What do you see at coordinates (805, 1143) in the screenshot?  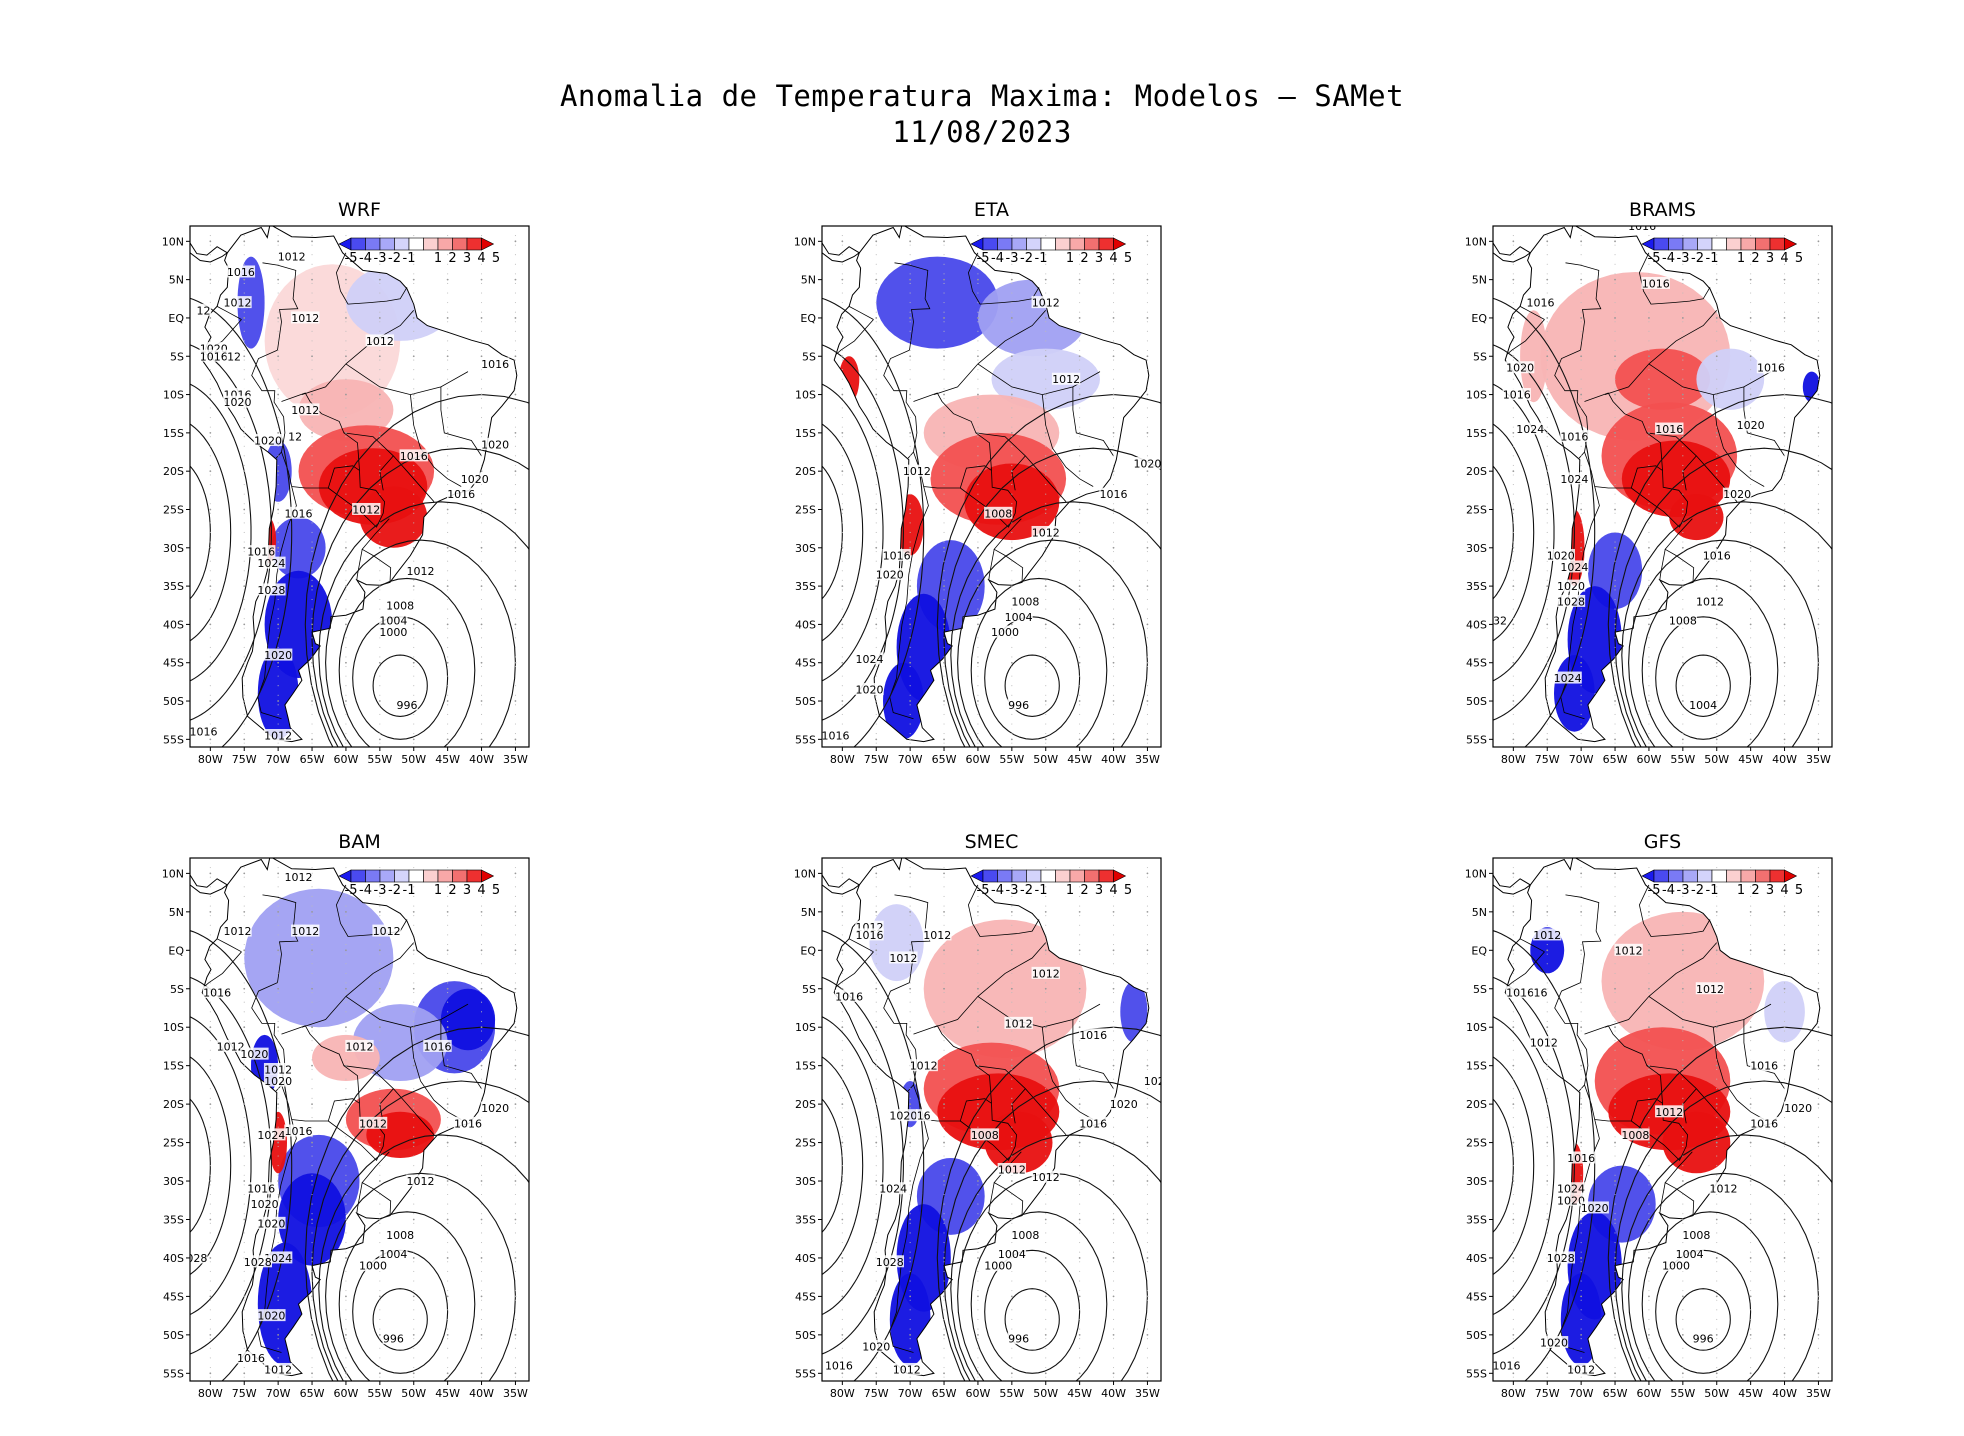 I see `lat-tick-label: 25S` at bounding box center [805, 1143].